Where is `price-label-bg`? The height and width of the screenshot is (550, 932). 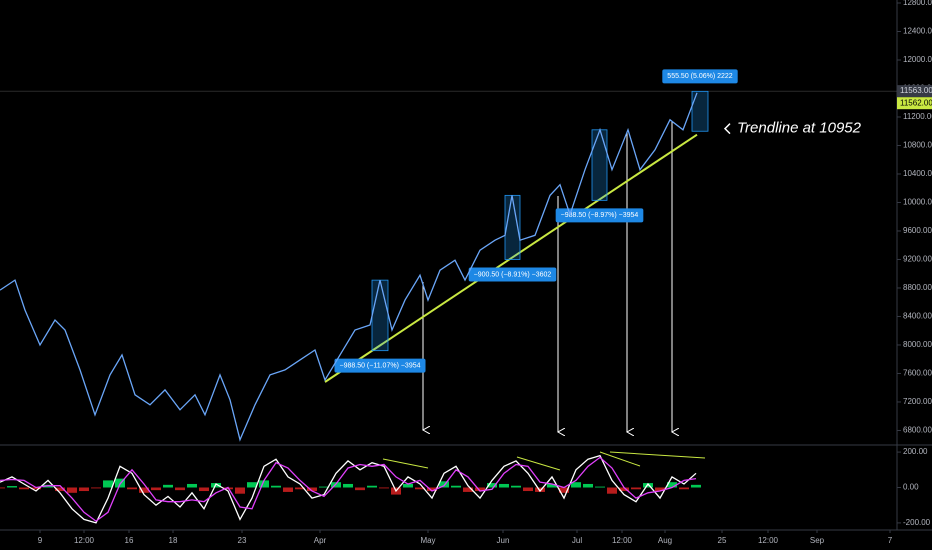
price-label-bg is located at coordinates (914, 103).